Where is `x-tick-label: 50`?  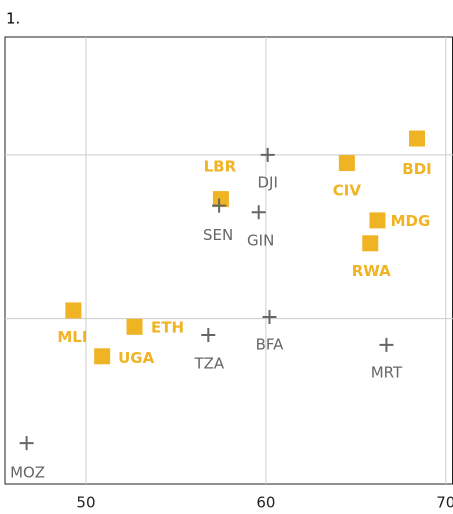
x-tick-label: 50 is located at coordinates (85, 503).